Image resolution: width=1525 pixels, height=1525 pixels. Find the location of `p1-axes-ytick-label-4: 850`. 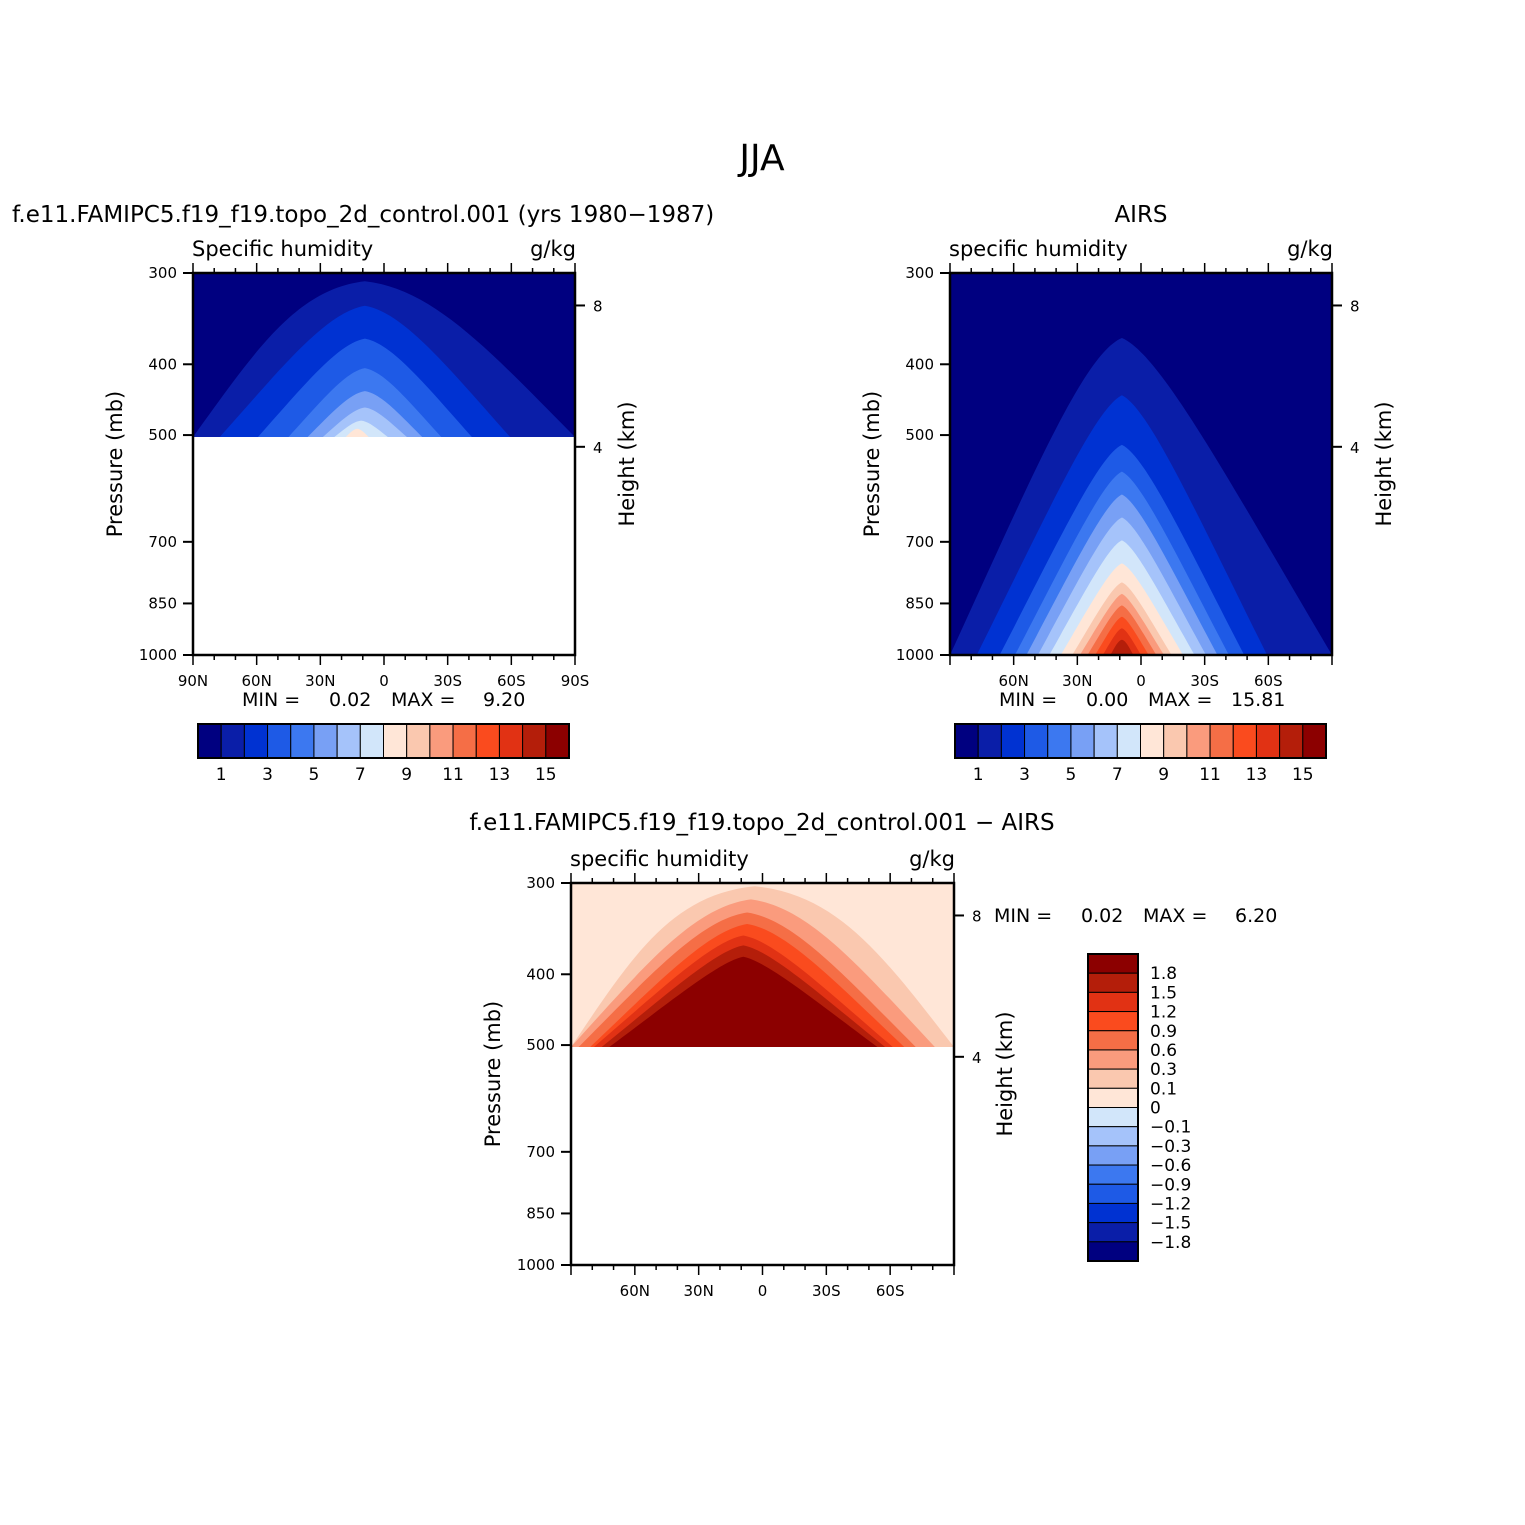

p1-axes-ytick-label-4: 850 is located at coordinates (162, 603).